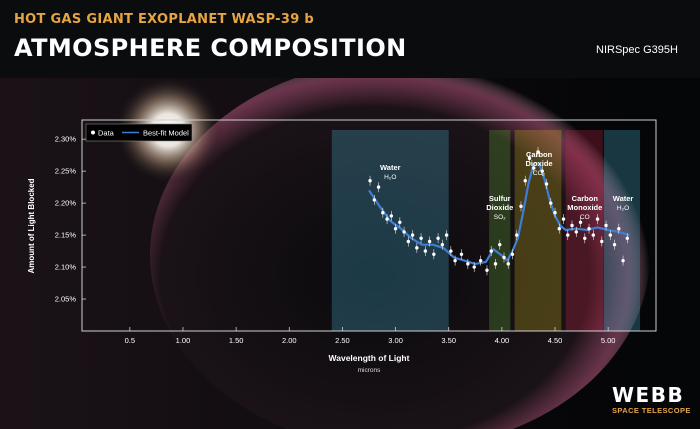  I want to click on x-tick-label: 1.50, so click(236, 340).